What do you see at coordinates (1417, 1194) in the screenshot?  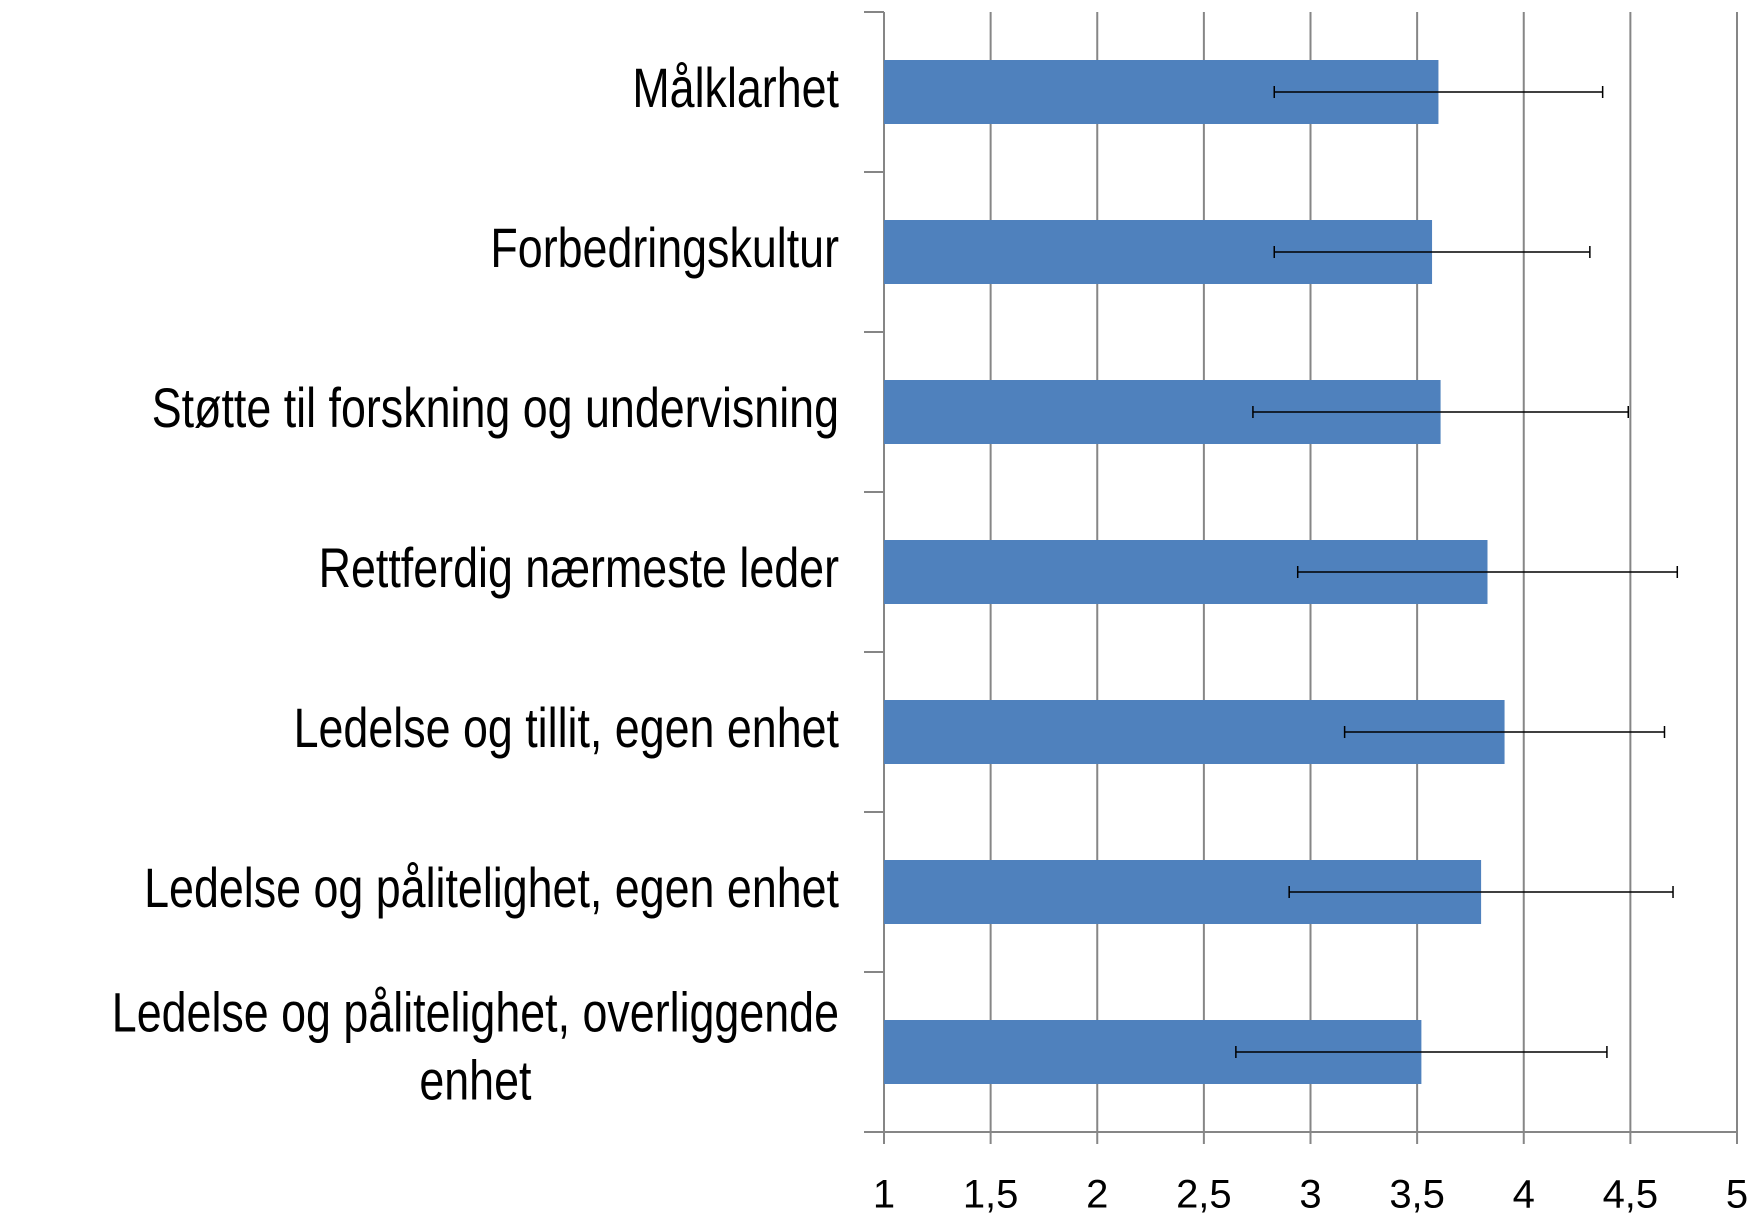 I see `x-tick-label: 3,5` at bounding box center [1417, 1194].